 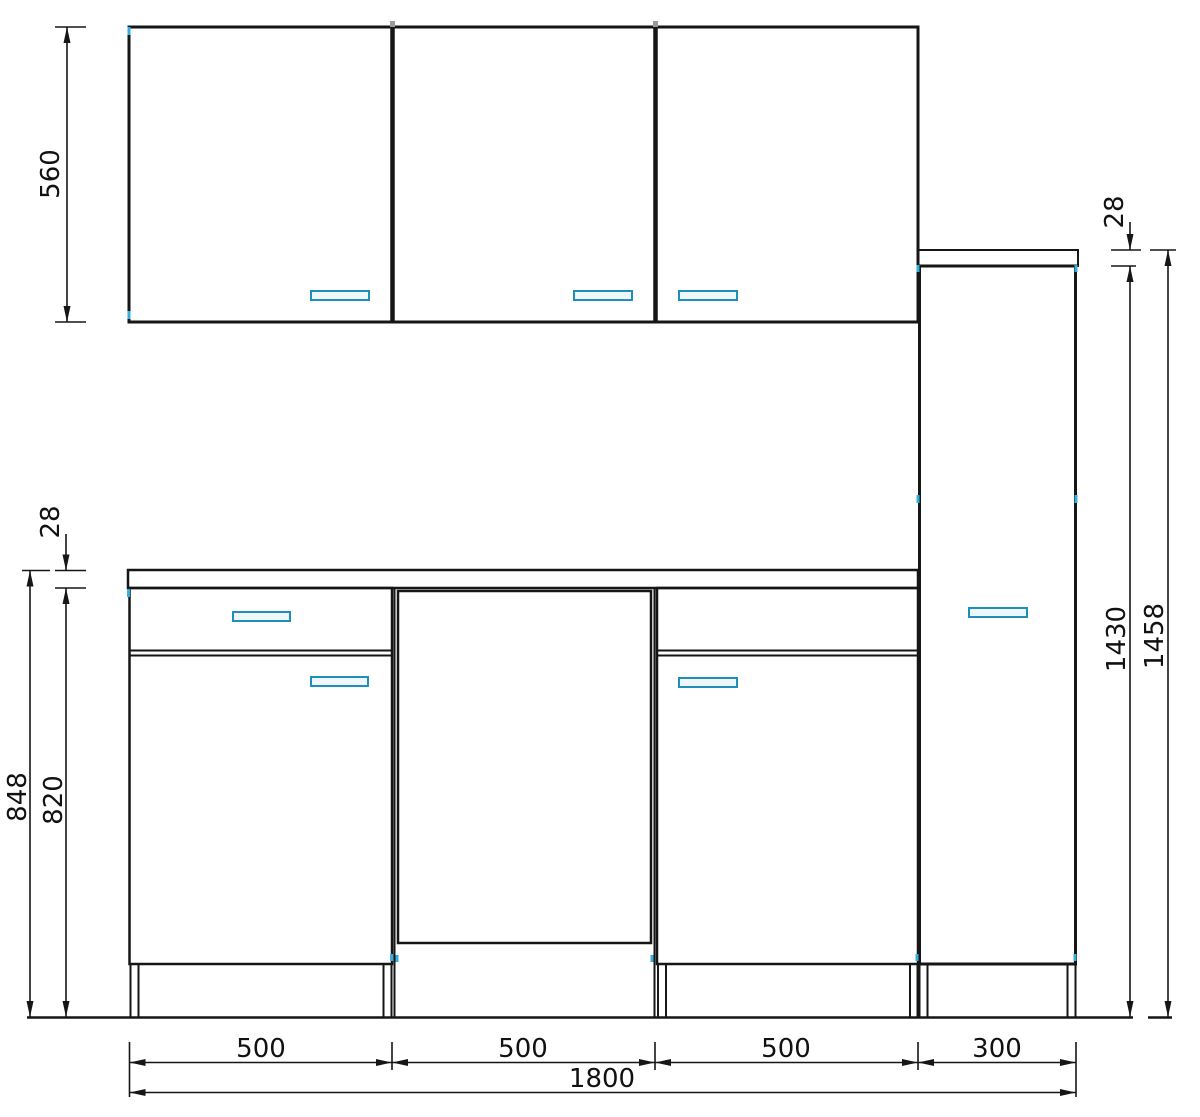 I want to click on dimension-label-1458: 1458, so click(x=1155, y=636).